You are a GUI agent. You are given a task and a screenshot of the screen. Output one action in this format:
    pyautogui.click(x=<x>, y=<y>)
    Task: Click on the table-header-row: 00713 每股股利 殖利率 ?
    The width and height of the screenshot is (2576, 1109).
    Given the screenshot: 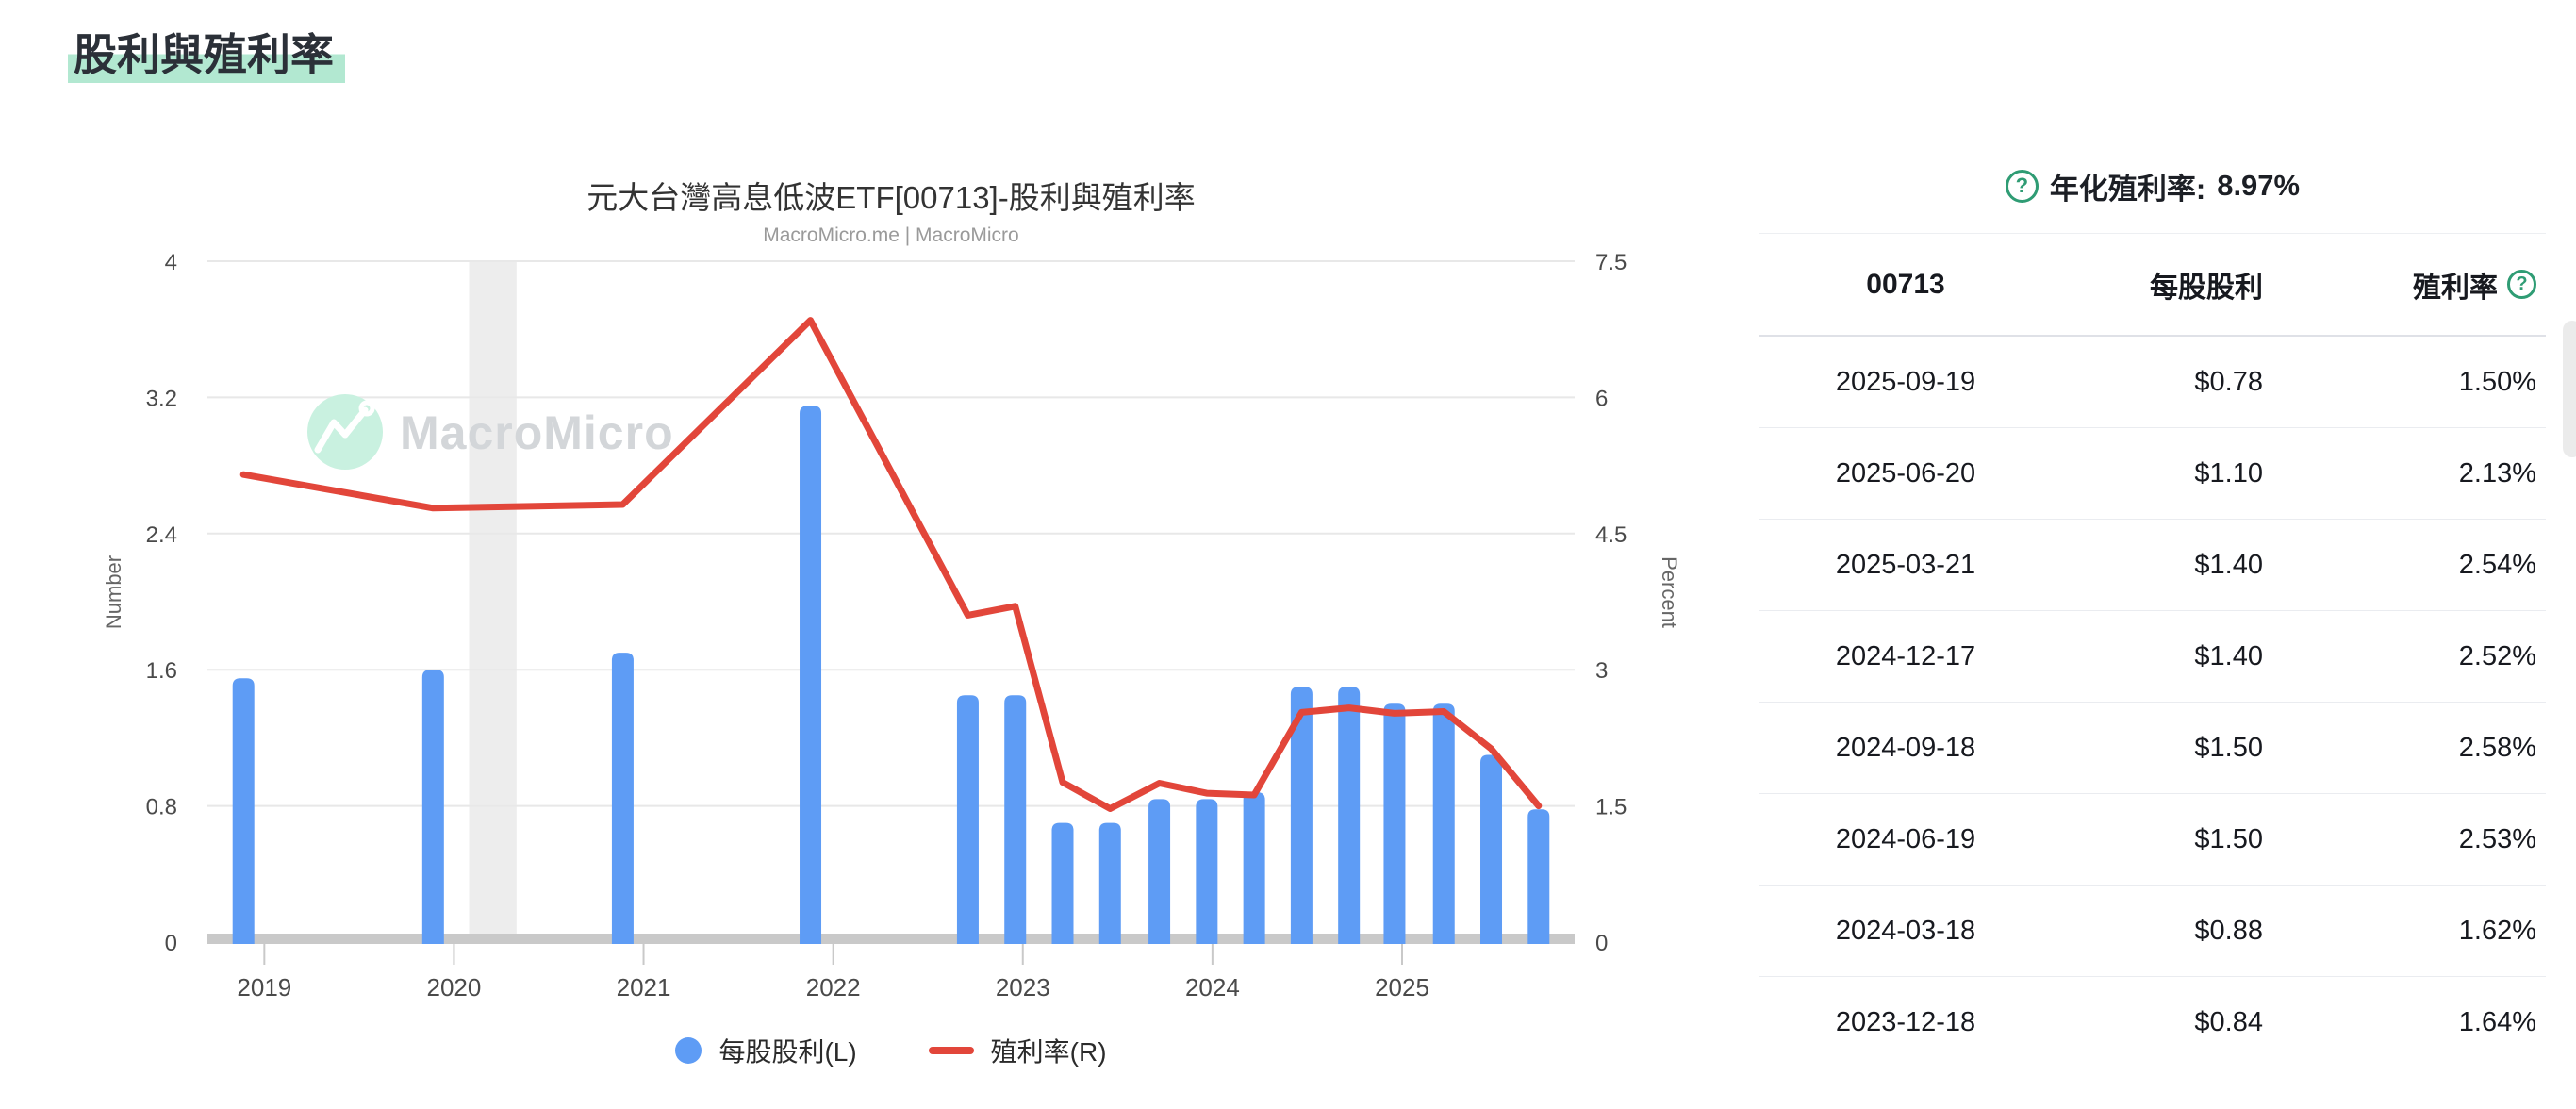 What is the action you would take?
    pyautogui.click(x=2152, y=285)
    